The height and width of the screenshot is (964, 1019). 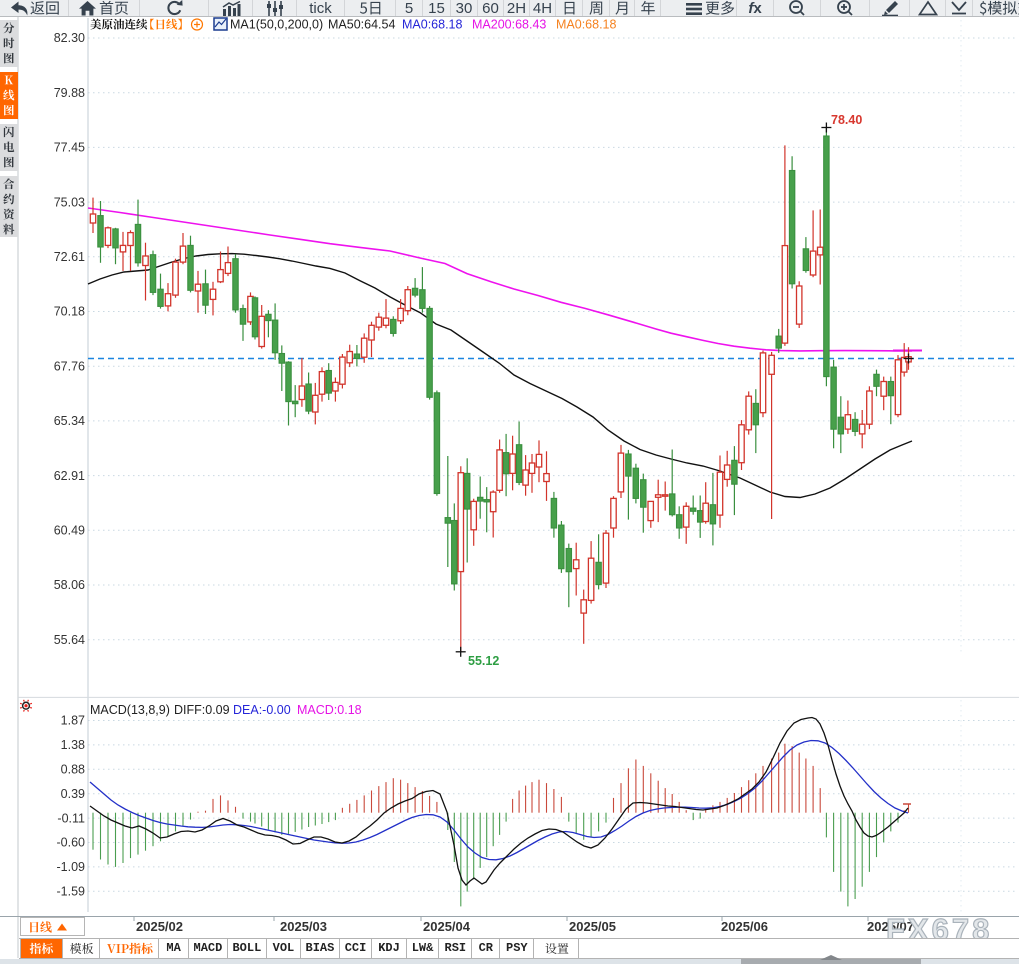 What do you see at coordinates (483, 661) in the screenshot?
I see `svg-text: 55.12` at bounding box center [483, 661].